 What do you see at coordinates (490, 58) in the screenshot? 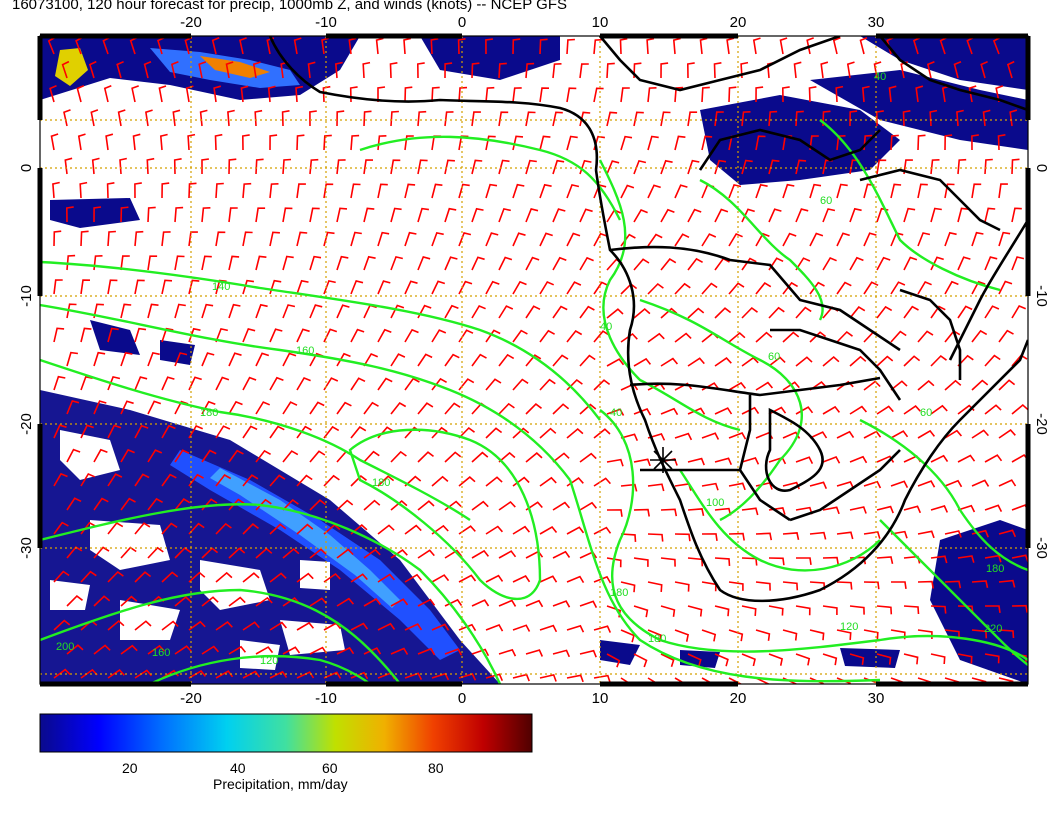
I see `precip-gulf` at bounding box center [490, 58].